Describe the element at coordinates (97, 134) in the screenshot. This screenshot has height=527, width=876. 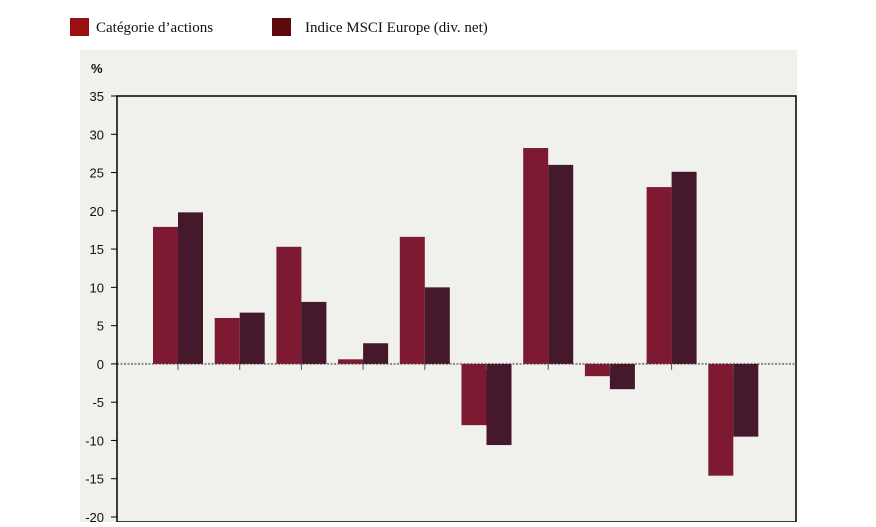
I see `y-tick-label: 30` at that location.